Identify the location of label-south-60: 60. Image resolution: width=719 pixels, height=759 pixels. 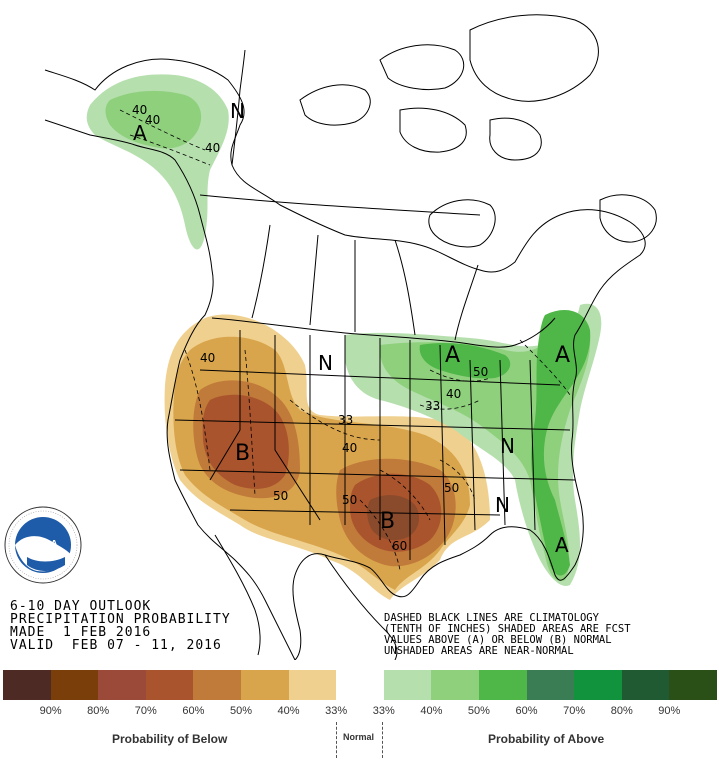
(399, 546).